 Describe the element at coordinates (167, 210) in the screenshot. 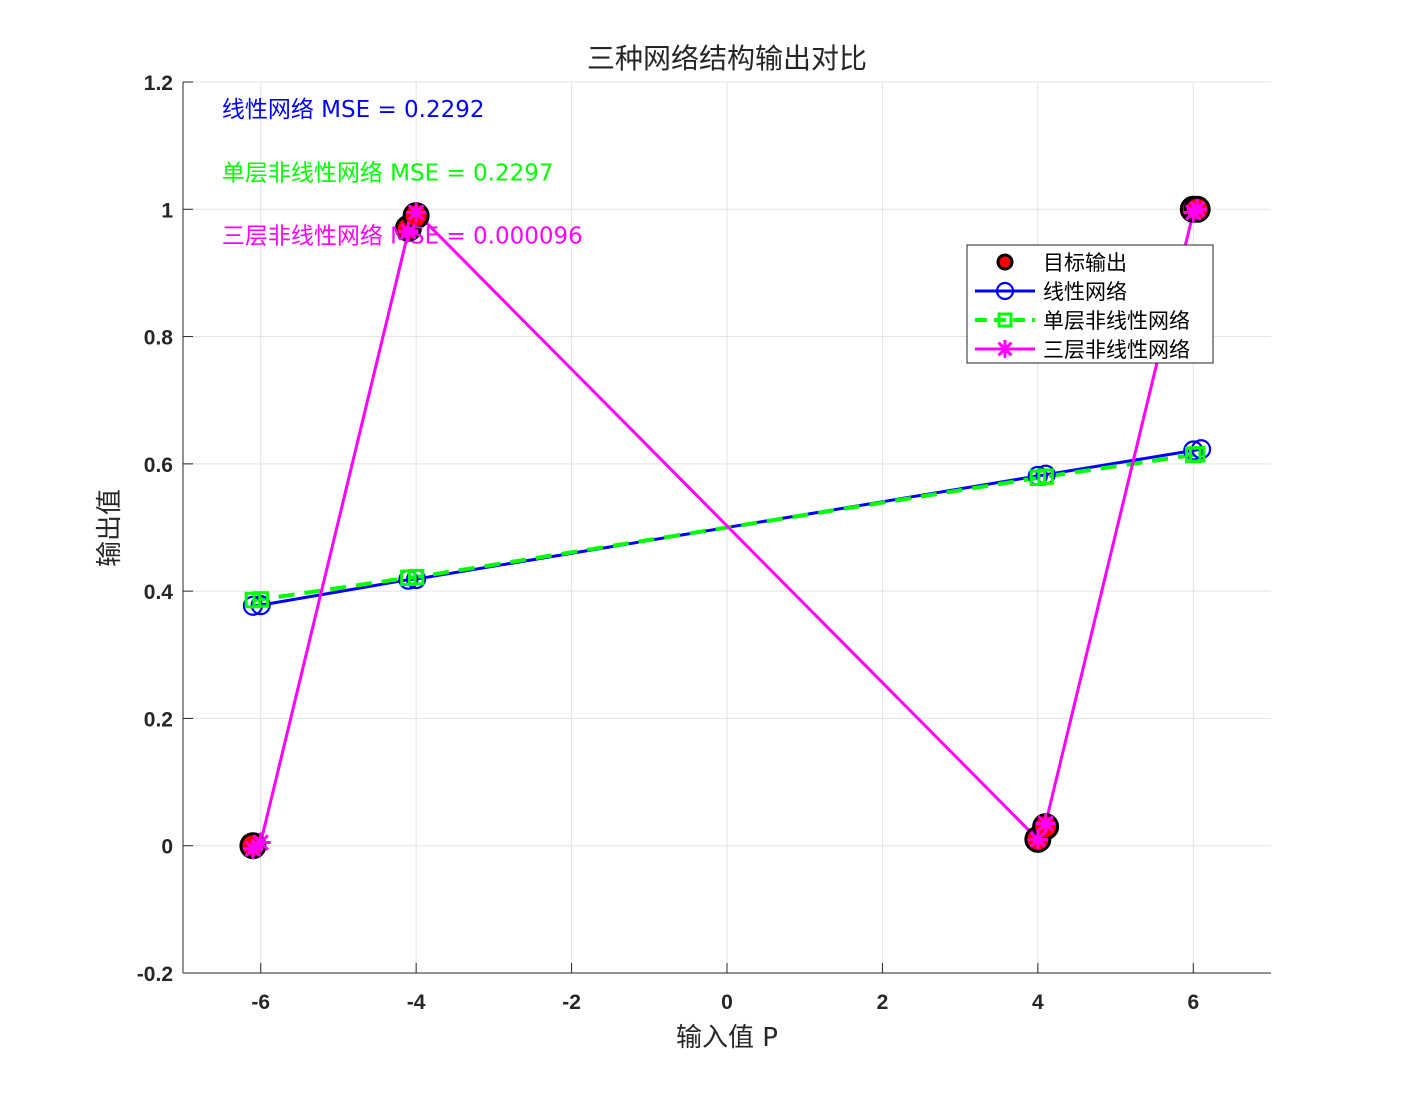

I see `y-tick-label: 1` at that location.